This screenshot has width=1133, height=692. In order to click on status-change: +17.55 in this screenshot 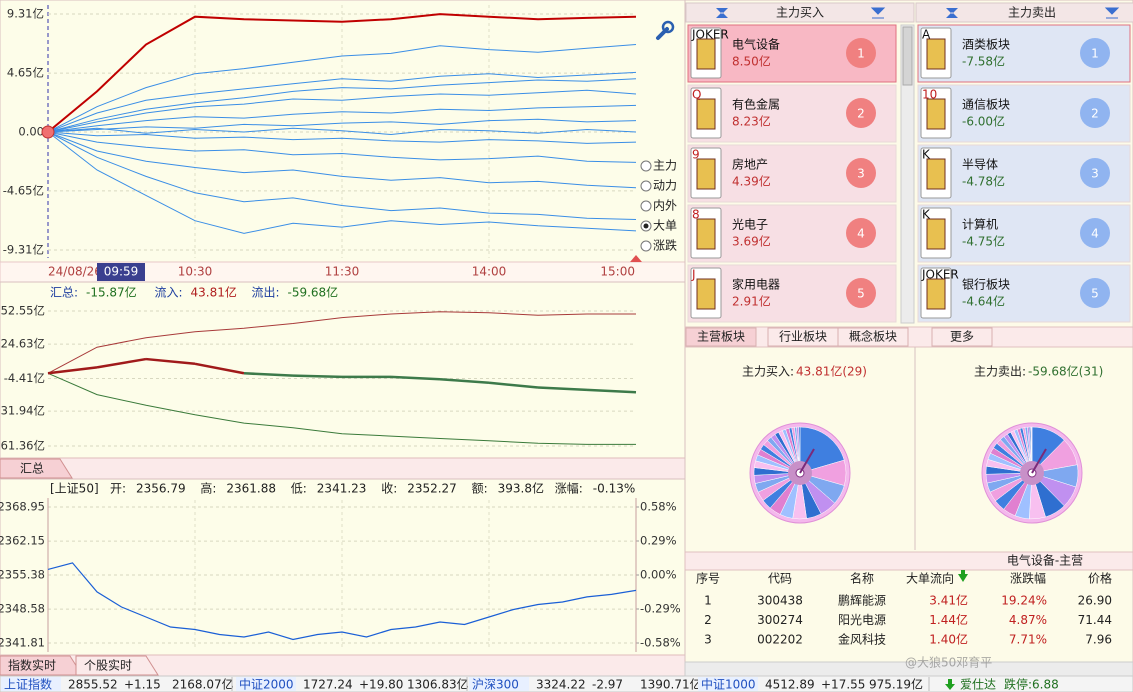, I will do `click(843, 685)`.